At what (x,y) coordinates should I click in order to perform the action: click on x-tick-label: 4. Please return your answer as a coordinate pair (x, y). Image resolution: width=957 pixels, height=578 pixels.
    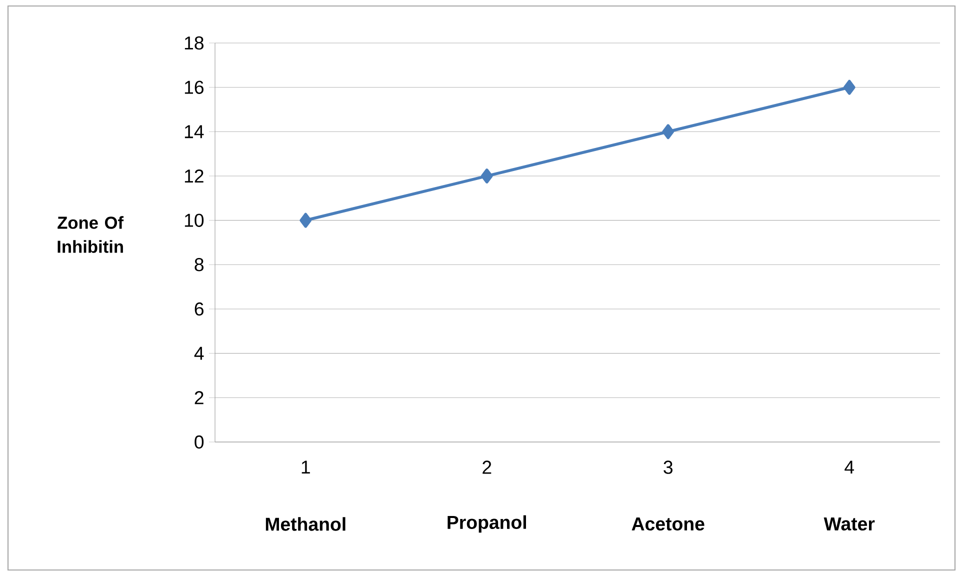
    Looking at the image, I should click on (849, 467).